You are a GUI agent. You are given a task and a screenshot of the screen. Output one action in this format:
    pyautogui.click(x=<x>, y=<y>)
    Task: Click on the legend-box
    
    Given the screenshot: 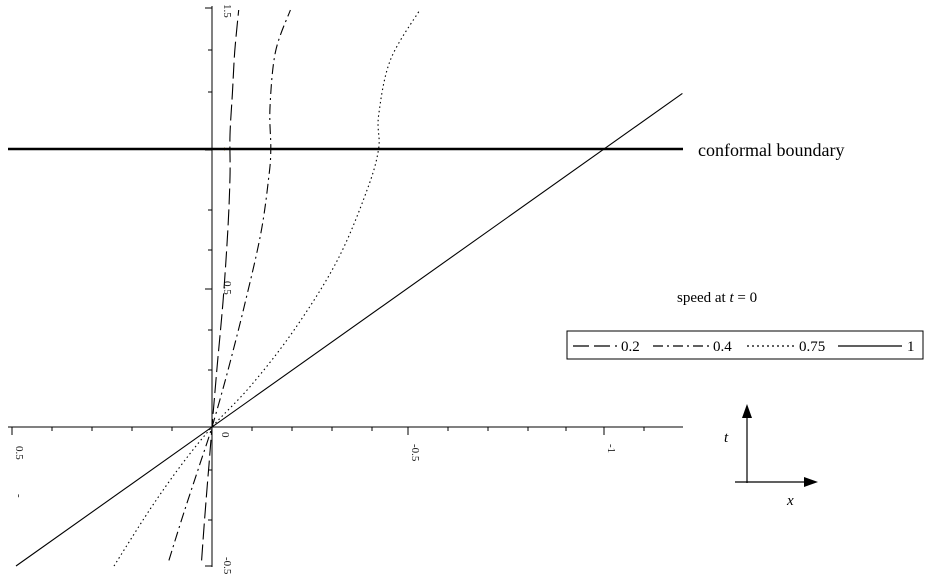 What is the action you would take?
    pyautogui.click(x=745, y=345)
    